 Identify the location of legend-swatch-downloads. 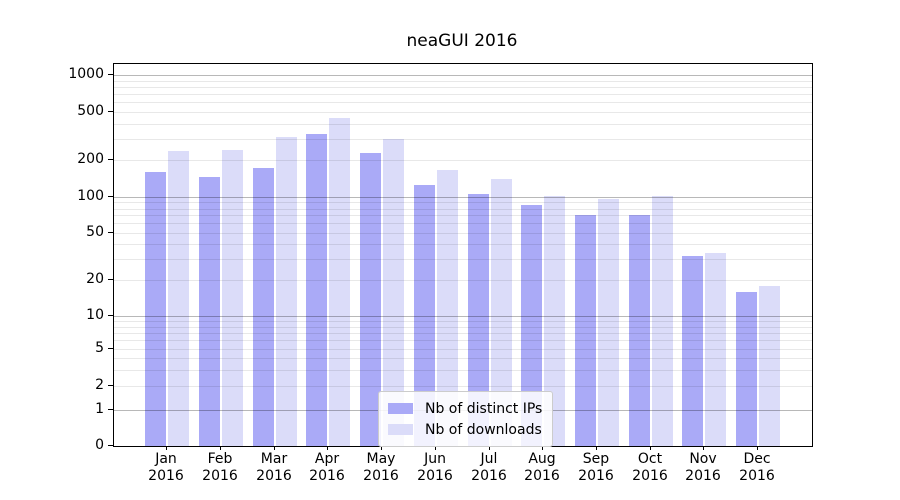
(400, 429).